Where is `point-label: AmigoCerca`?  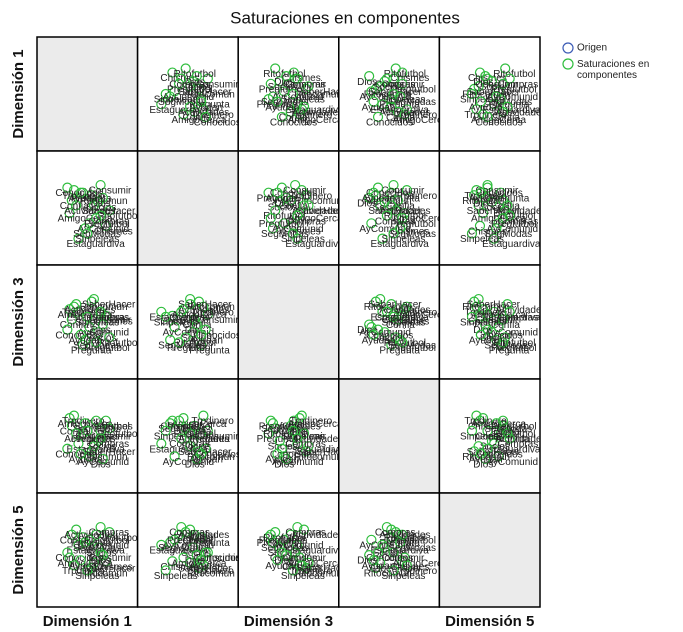
point-label: AmigoCerca is located at coordinates (85, 563).